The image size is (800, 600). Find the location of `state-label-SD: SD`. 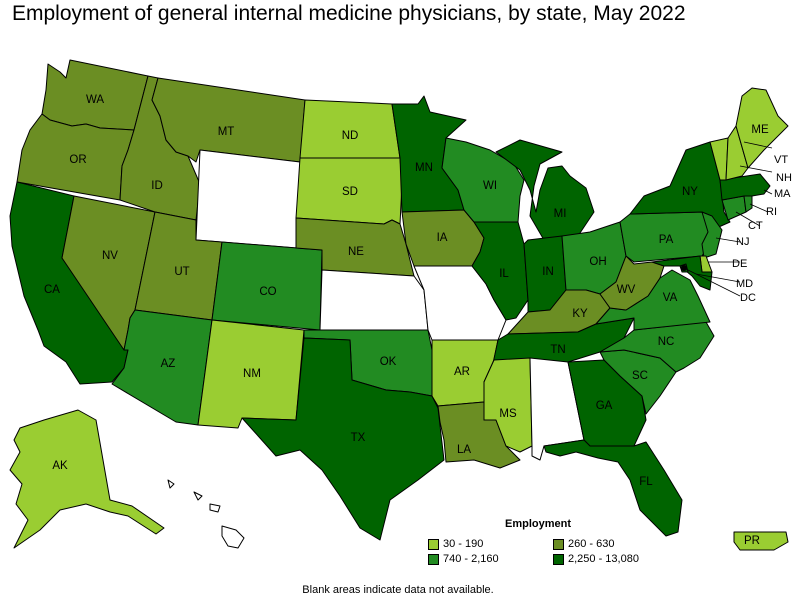

state-label-SD: SD is located at coordinates (350, 192).